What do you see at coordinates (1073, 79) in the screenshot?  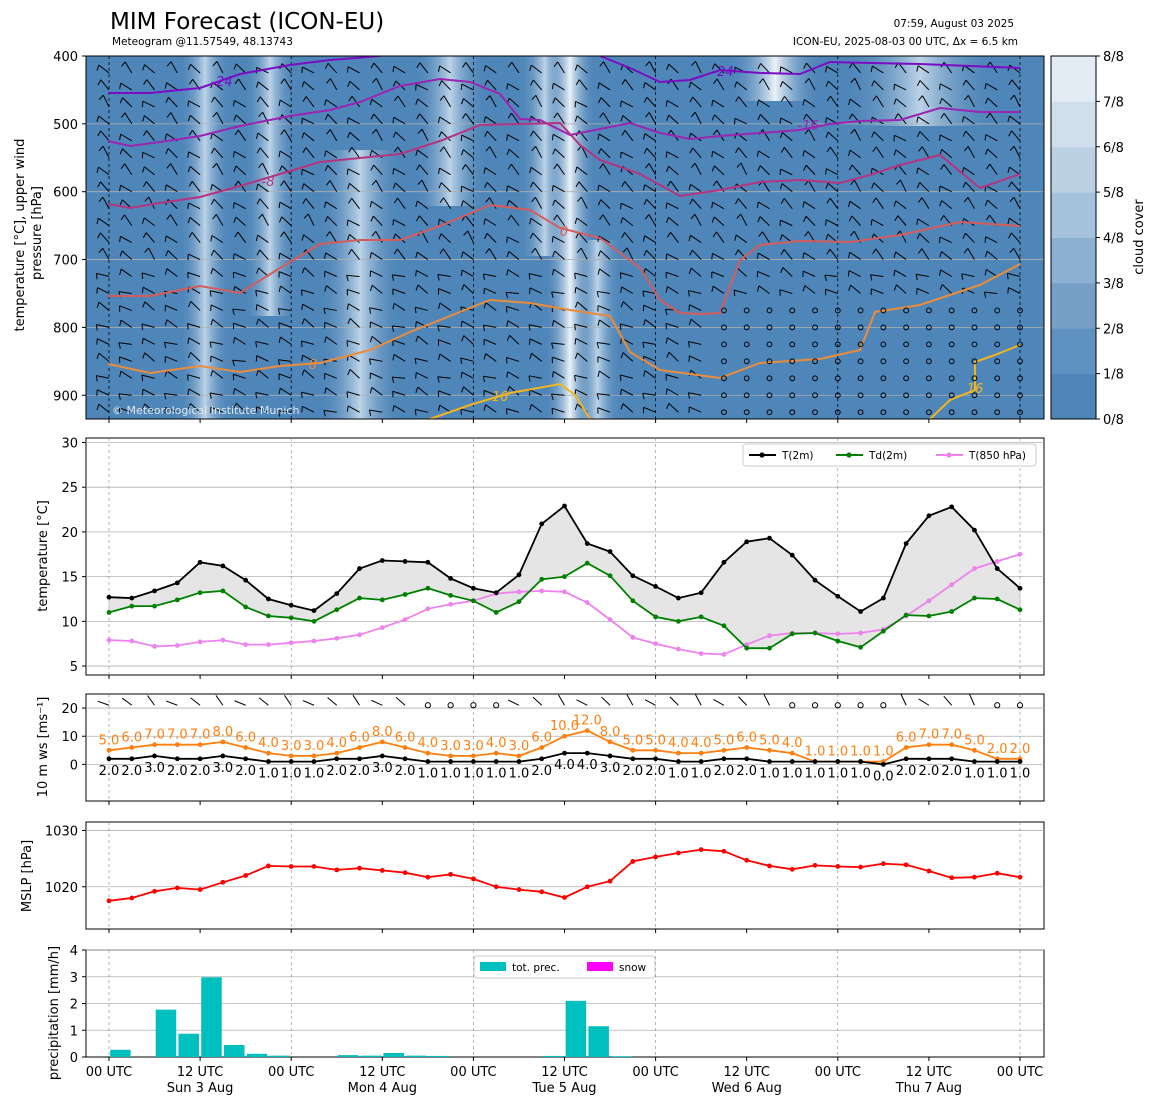 I see `colorbar-cell` at bounding box center [1073, 79].